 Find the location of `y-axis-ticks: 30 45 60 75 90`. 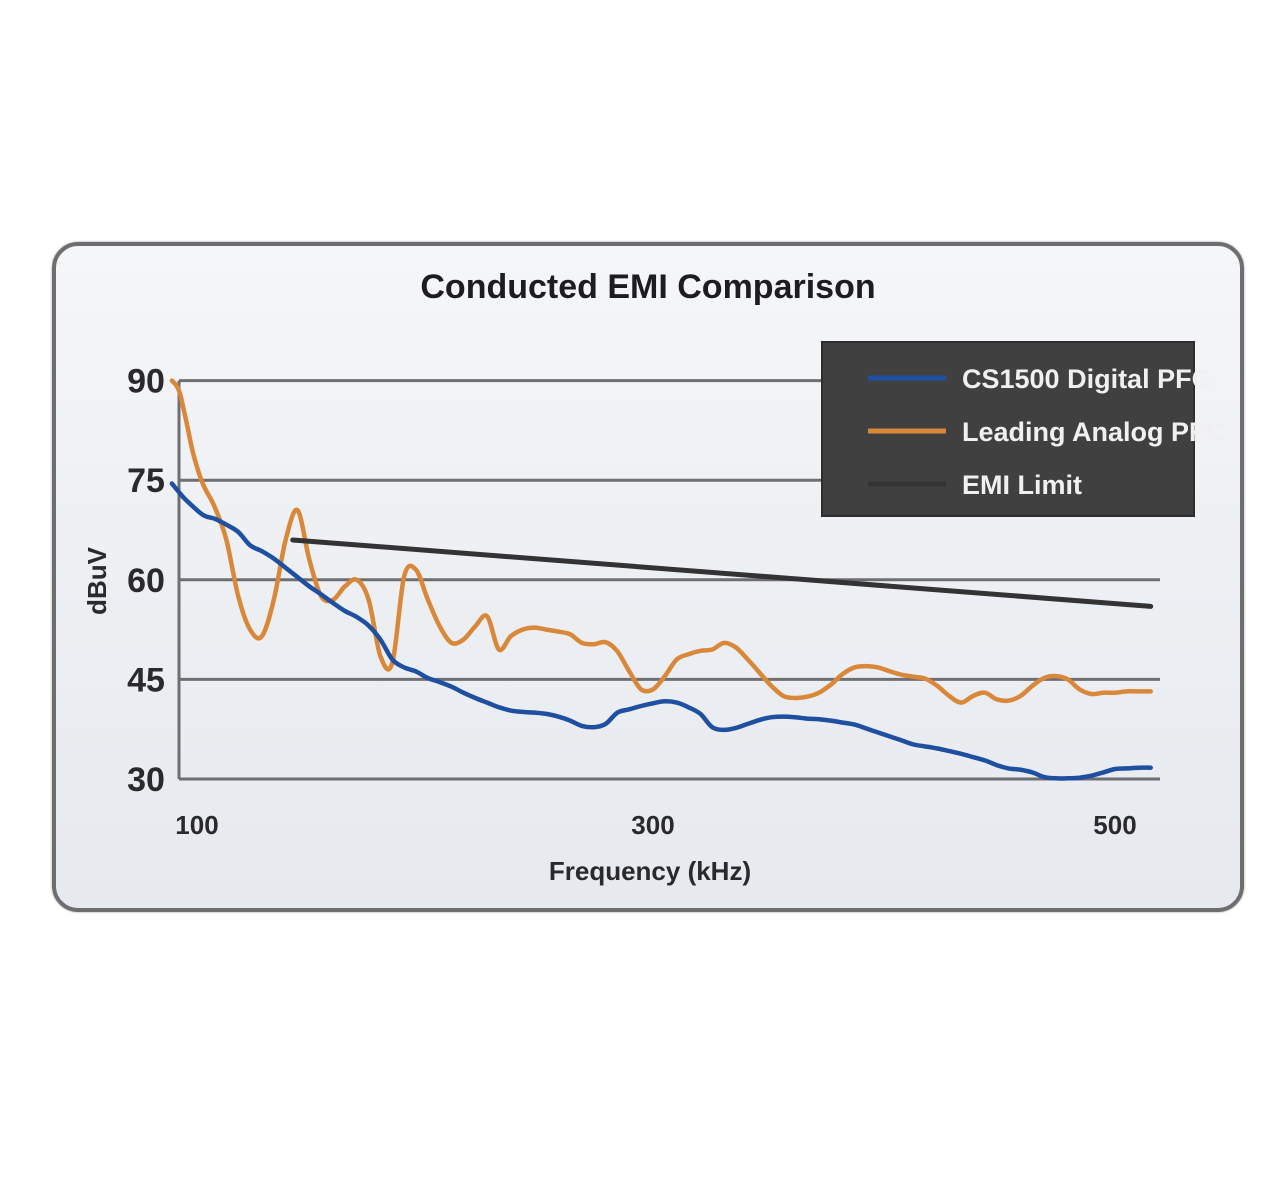

y-axis-ticks: 30 45 60 75 90 is located at coordinates (146, 581).